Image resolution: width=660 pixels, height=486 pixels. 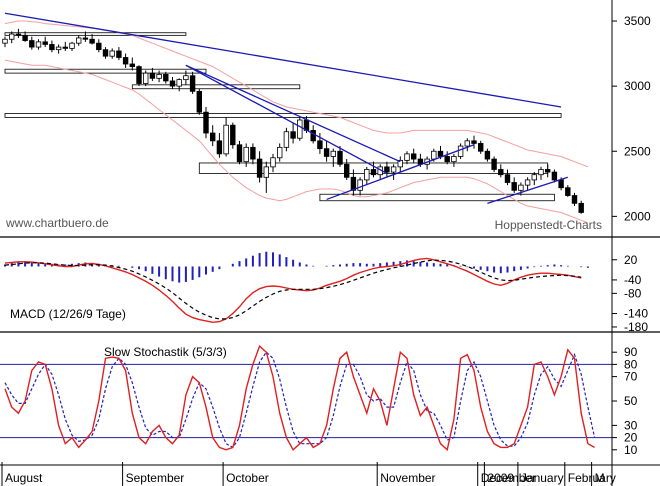 What do you see at coordinates (631, 438) in the screenshot?
I see `stochastic-axis-tick-label: 20` at bounding box center [631, 438].